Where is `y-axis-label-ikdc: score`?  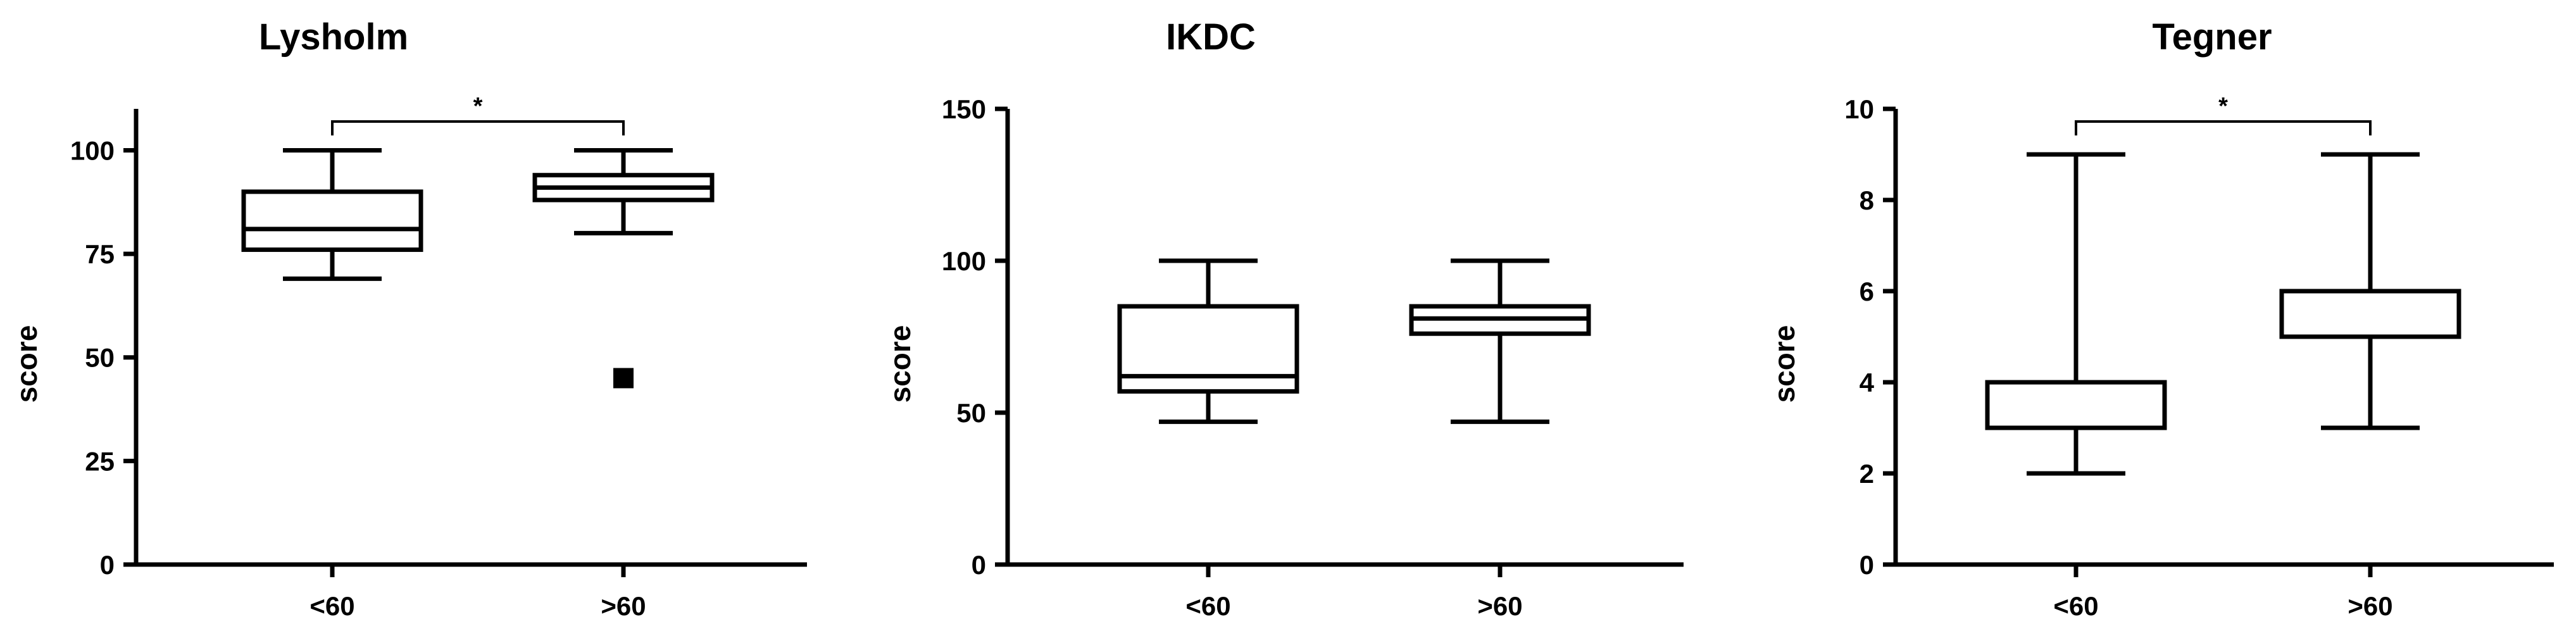
y-axis-label-ikdc: score is located at coordinates (900, 364).